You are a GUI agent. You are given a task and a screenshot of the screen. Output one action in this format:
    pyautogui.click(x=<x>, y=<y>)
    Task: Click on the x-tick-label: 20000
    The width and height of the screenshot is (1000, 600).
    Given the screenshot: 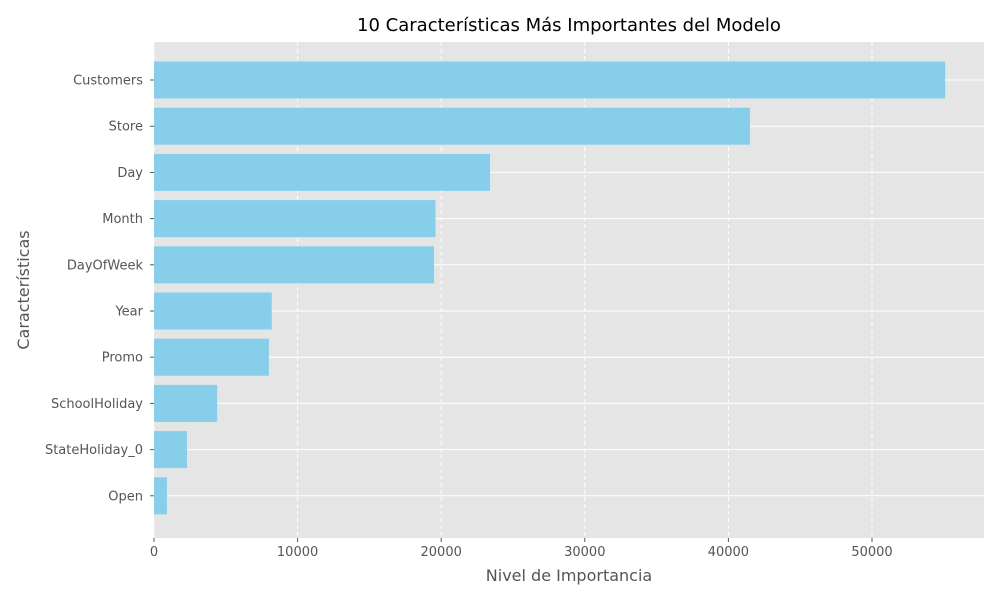 What is the action you would take?
    pyautogui.click(x=441, y=552)
    